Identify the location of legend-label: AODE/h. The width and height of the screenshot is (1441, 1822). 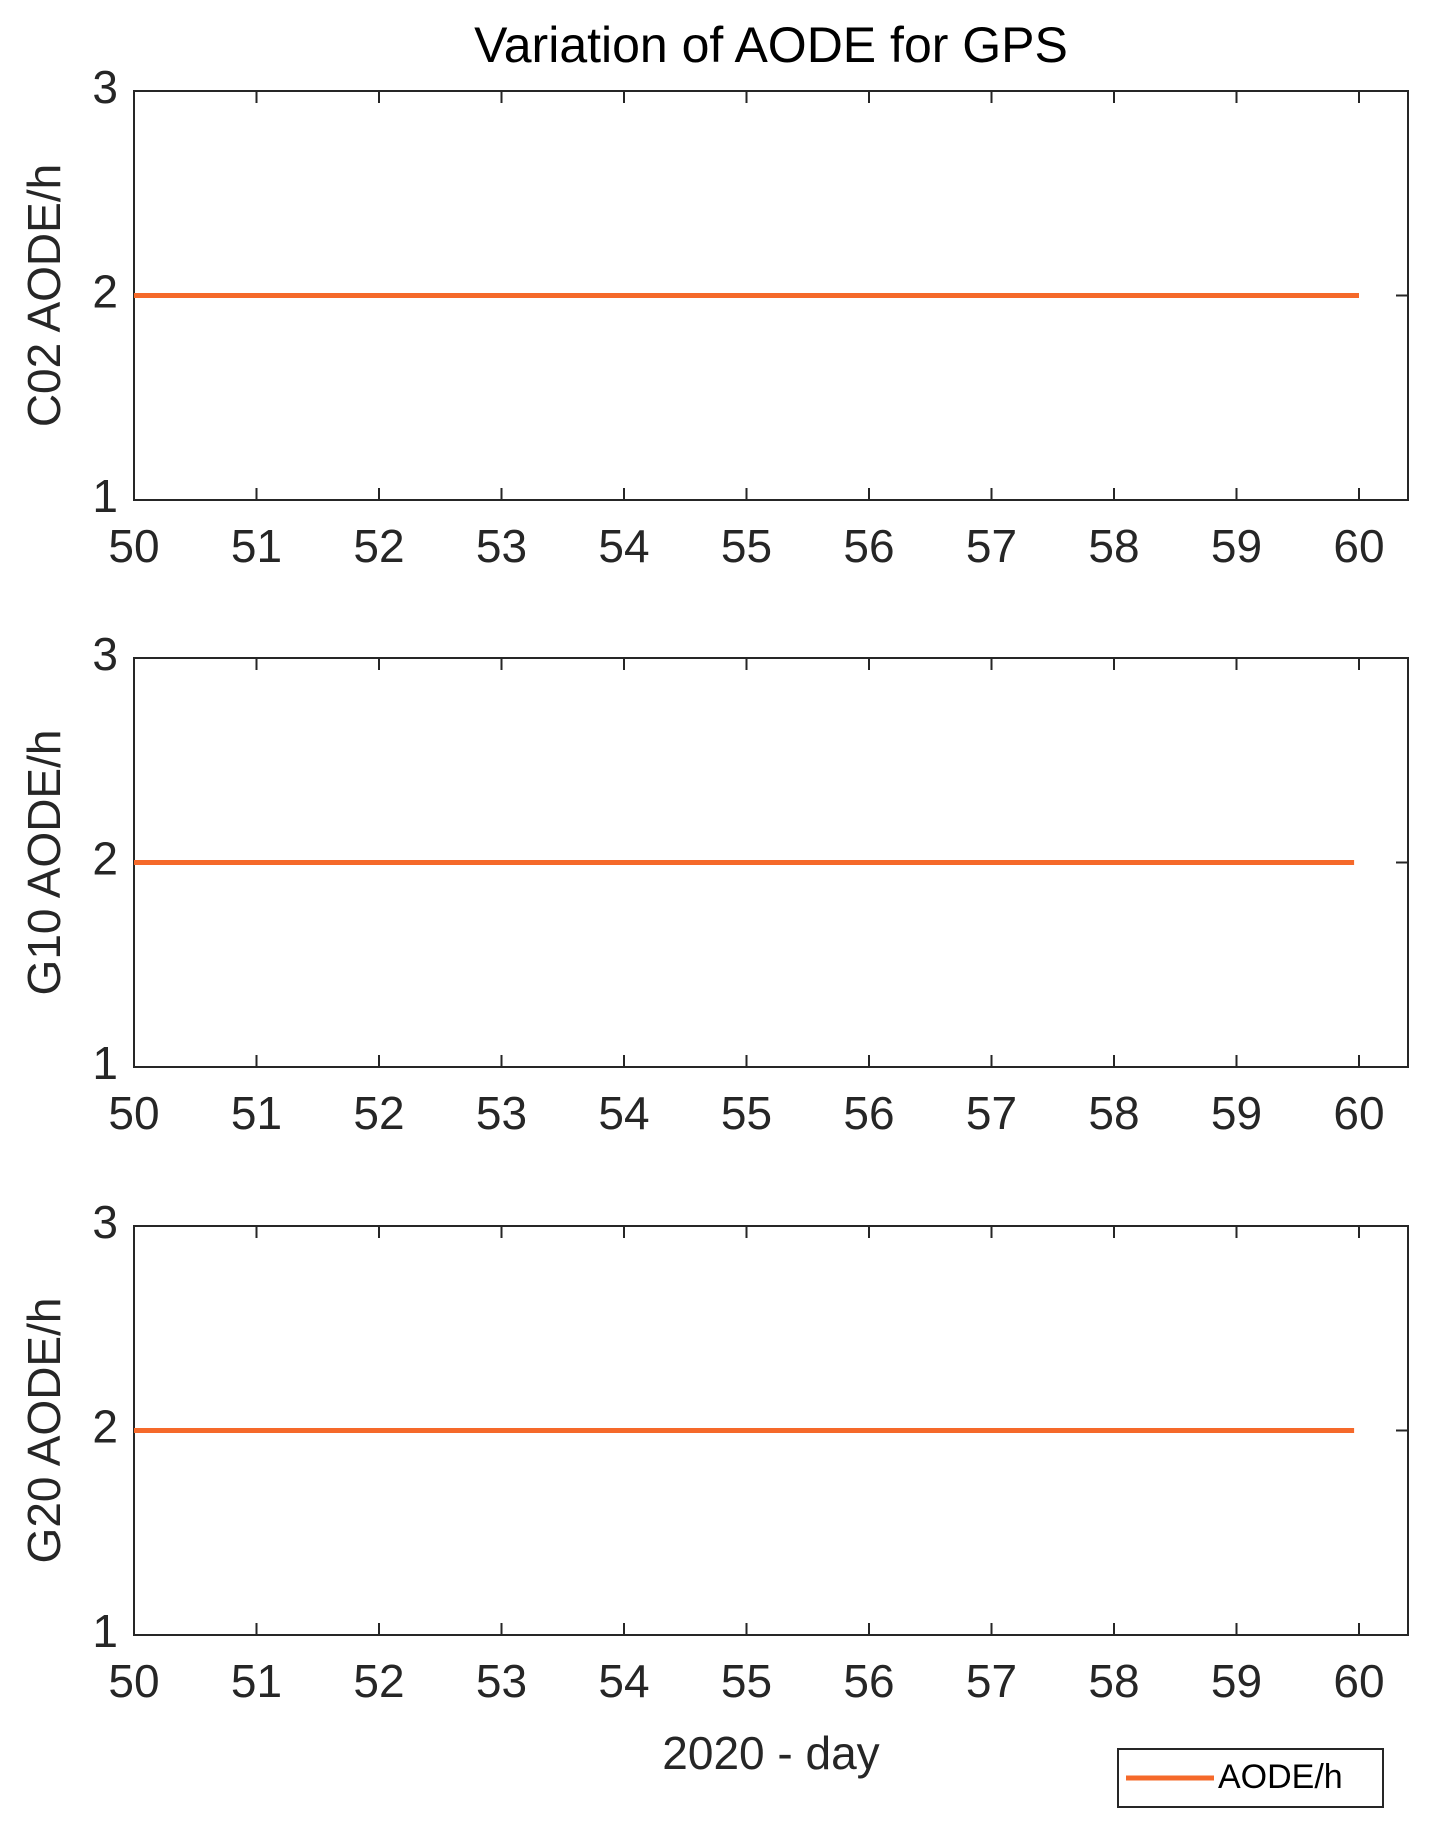
(1280, 1777).